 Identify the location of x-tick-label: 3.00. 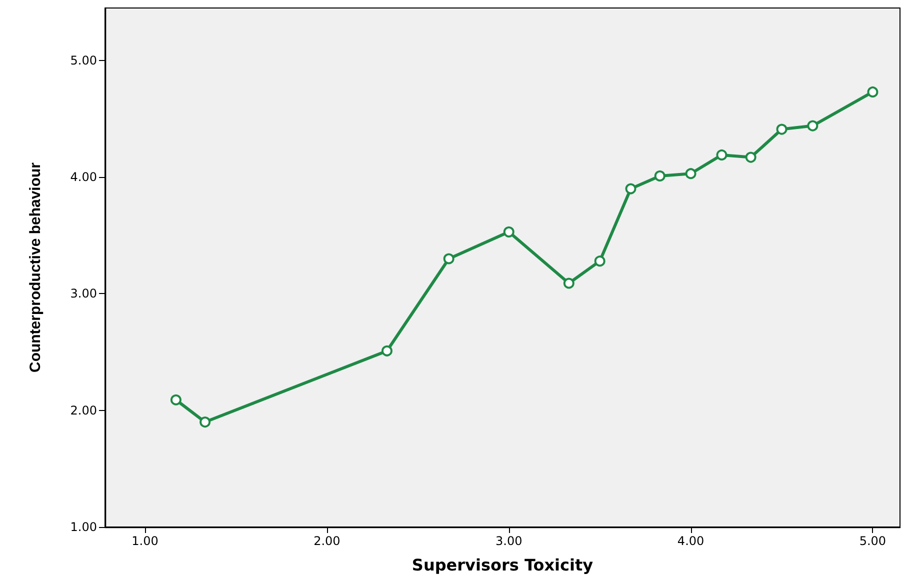
(509, 541).